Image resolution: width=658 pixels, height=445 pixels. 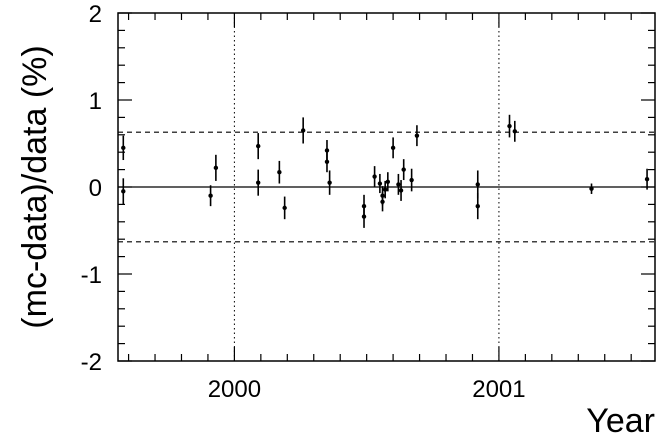 What do you see at coordinates (91, 362) in the screenshot?
I see `y-tick-label: -2` at bounding box center [91, 362].